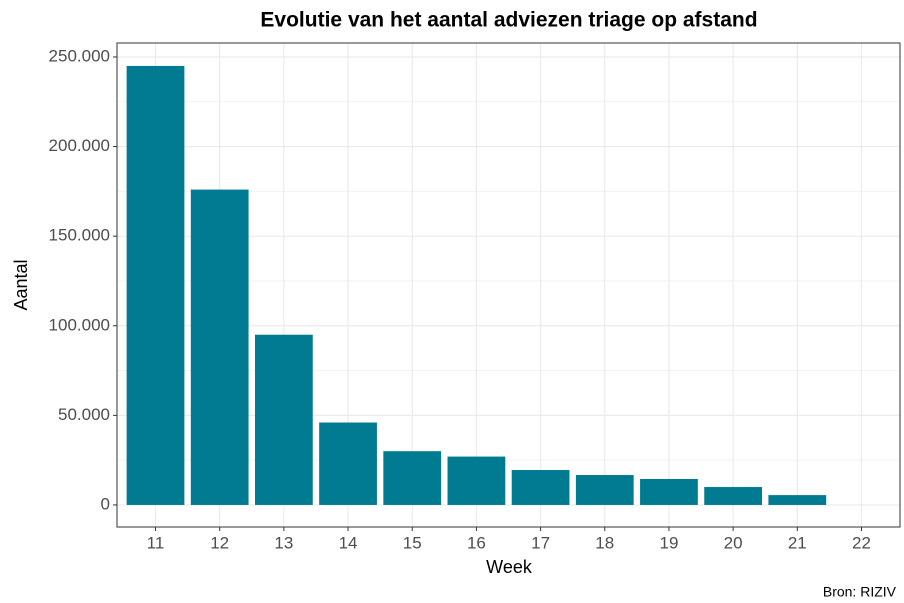  I want to click on x-tick-label: 19, so click(668, 542).